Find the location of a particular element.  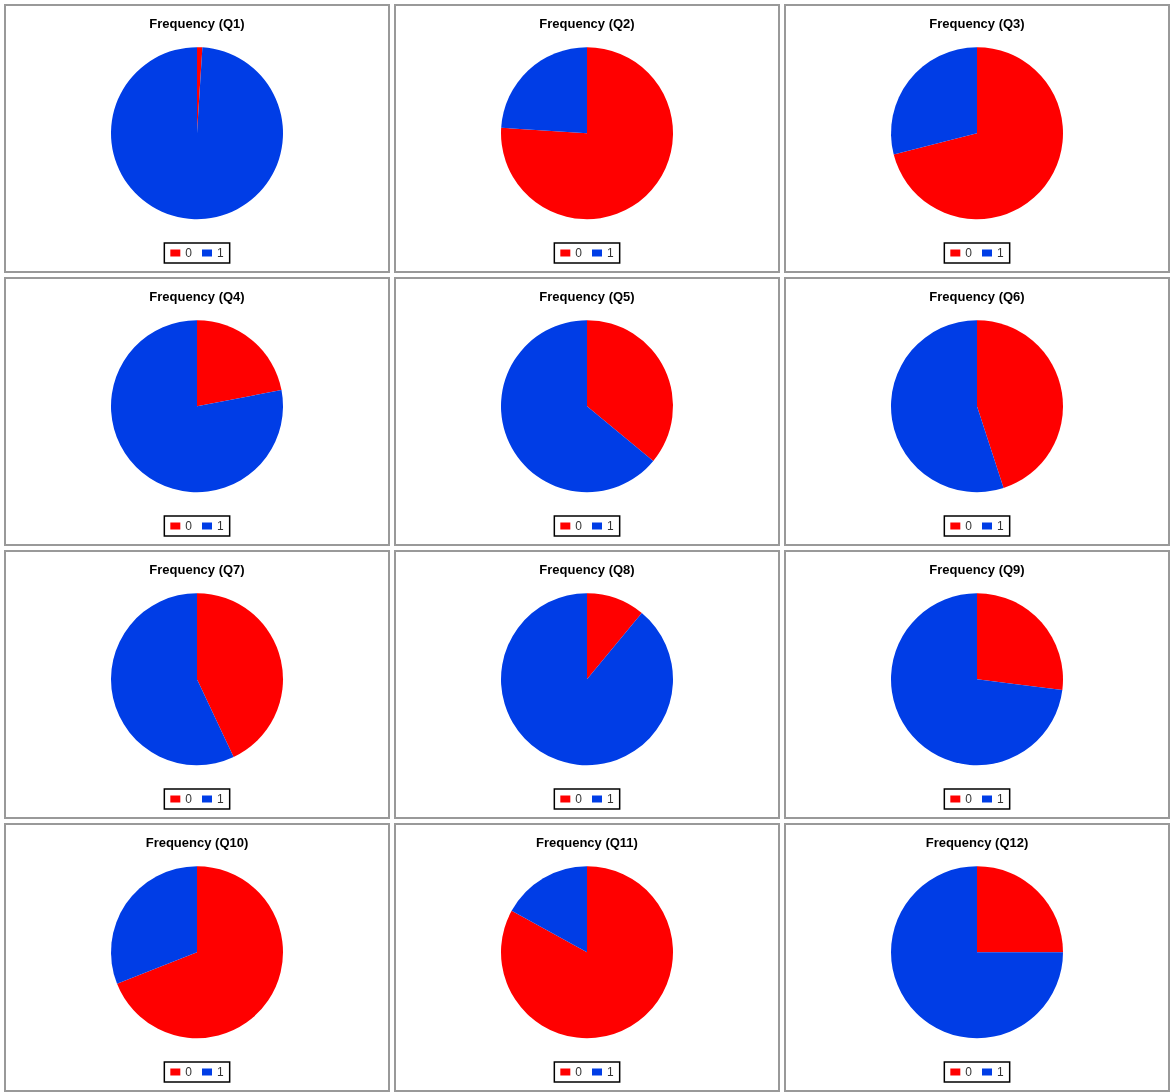

chart-title: Frequency (Q5) is located at coordinates (587, 296).